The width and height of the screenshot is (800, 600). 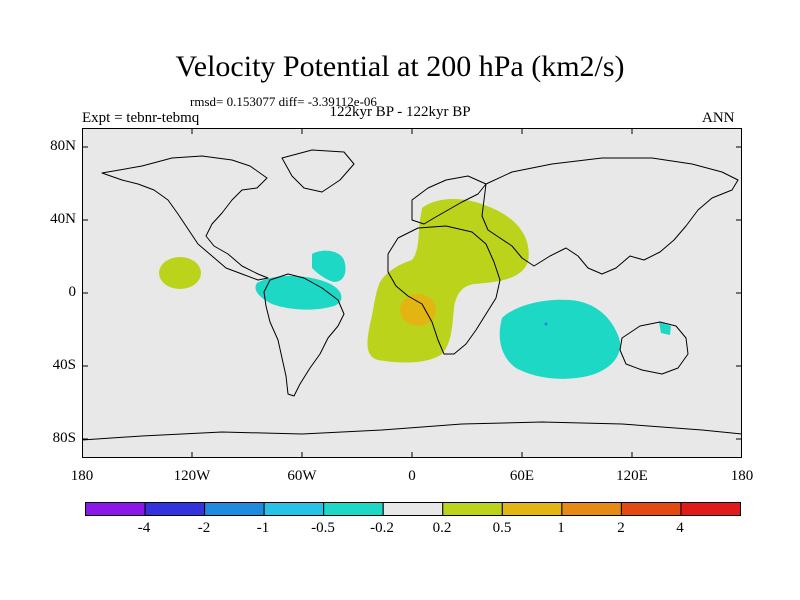 I want to click on period-label: 122kyr BP - 122kyr BP, so click(x=400, y=112).